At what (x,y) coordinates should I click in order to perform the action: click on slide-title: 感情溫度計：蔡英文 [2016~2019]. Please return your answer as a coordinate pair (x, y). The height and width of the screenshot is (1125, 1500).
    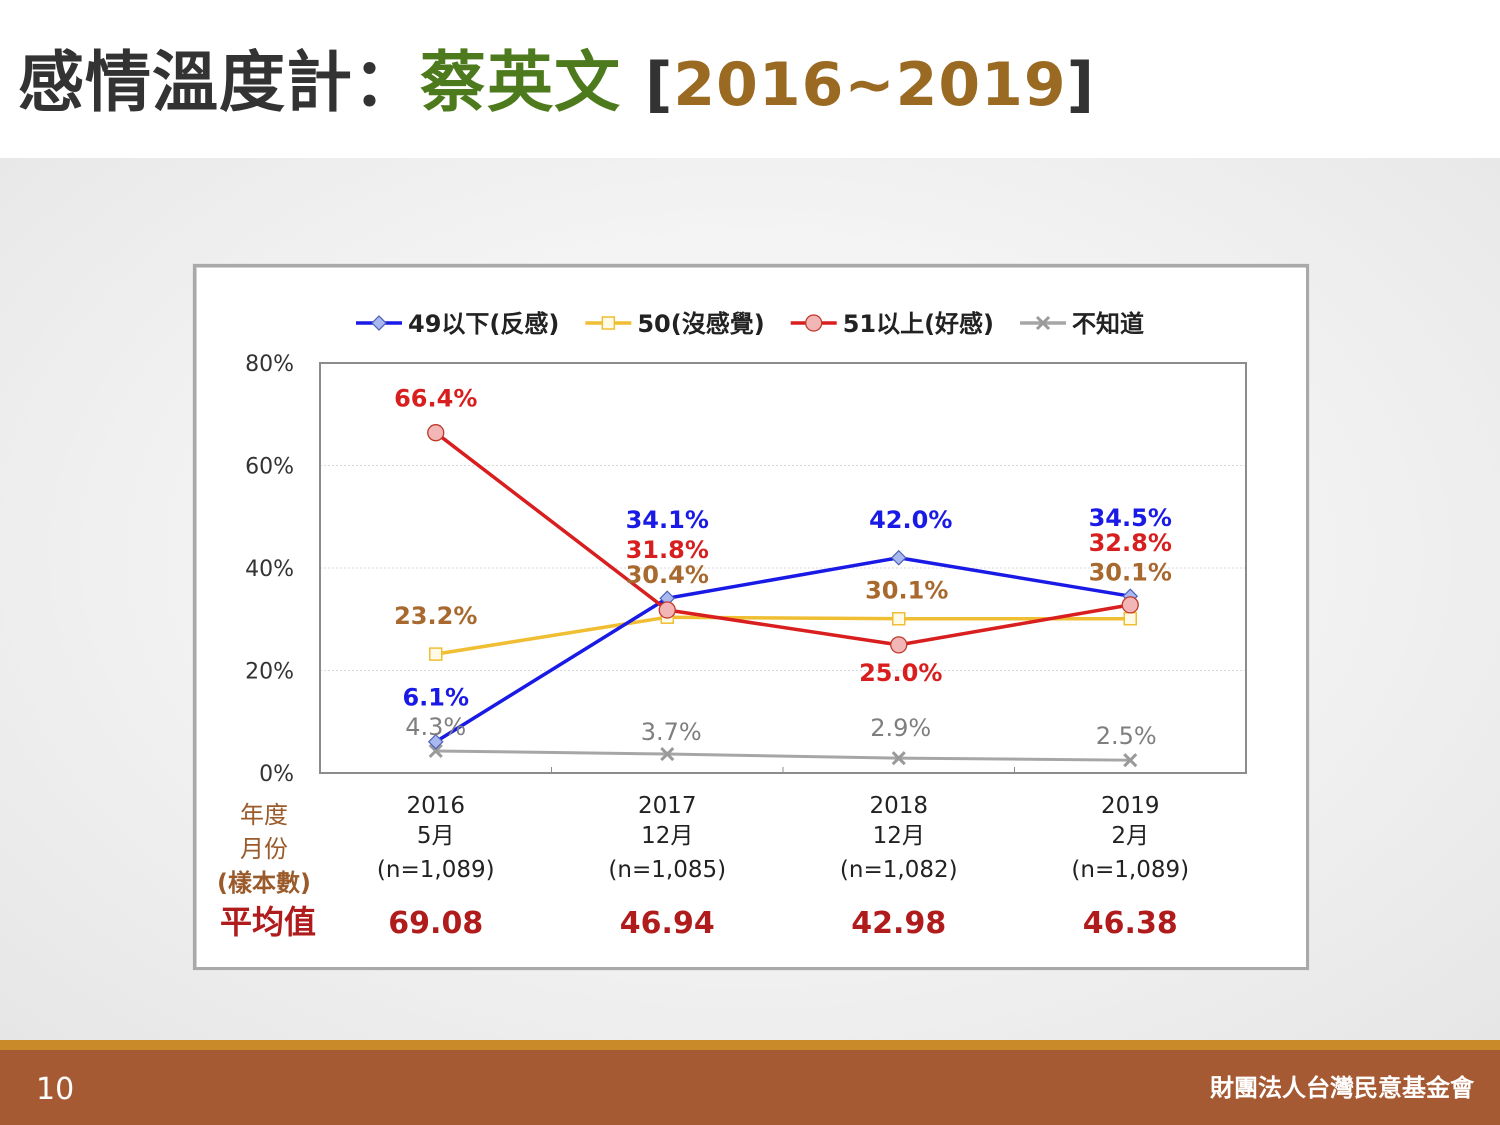
    Looking at the image, I should click on (556, 84).